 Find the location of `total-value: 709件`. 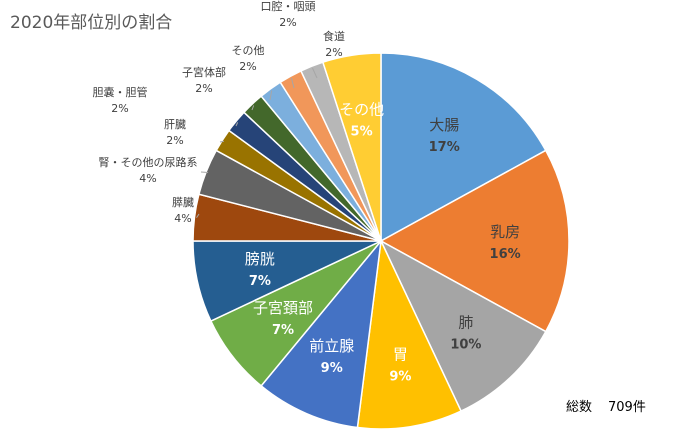

total-value: 709件 is located at coordinates (627, 407).